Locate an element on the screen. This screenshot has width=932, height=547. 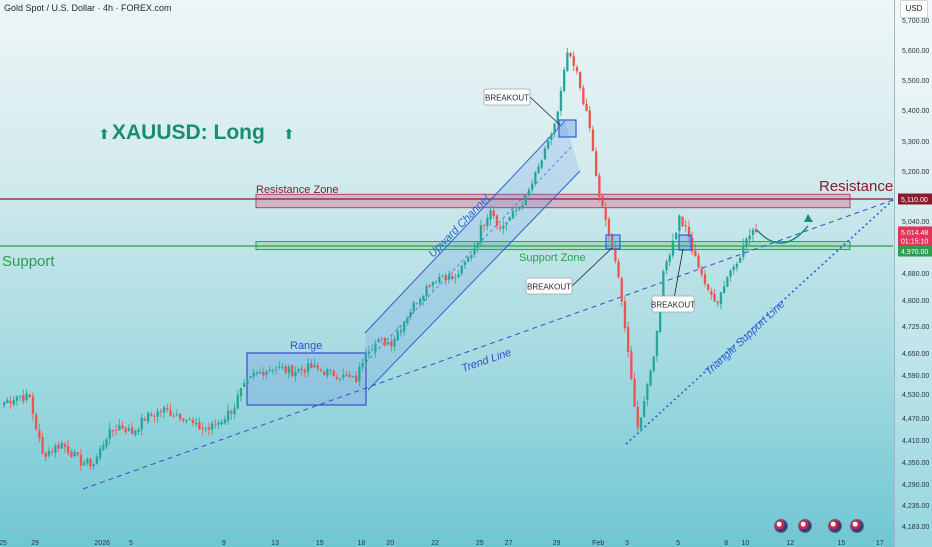
channel-lower-line is located at coordinates (474, 280).